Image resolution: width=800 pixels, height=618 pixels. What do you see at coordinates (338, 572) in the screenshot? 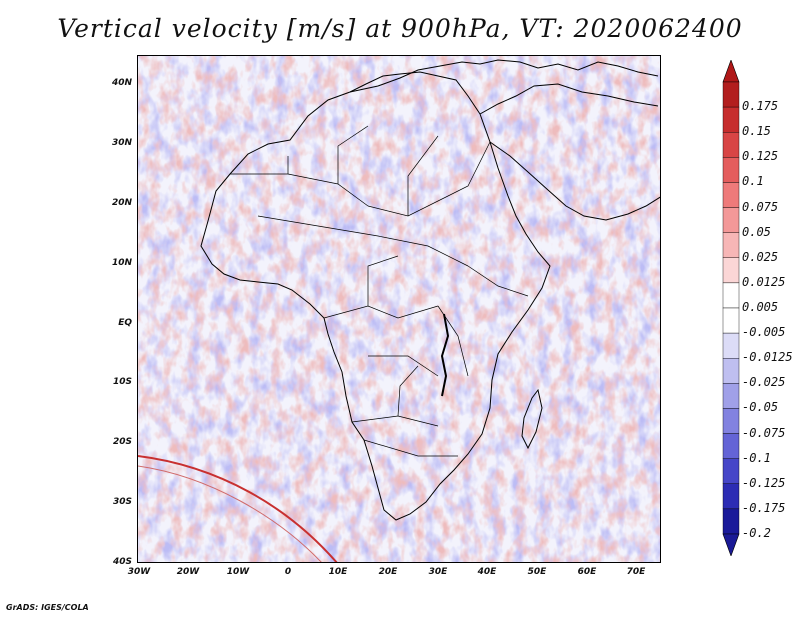
I see `lon-tick-label: 10E` at bounding box center [338, 572].